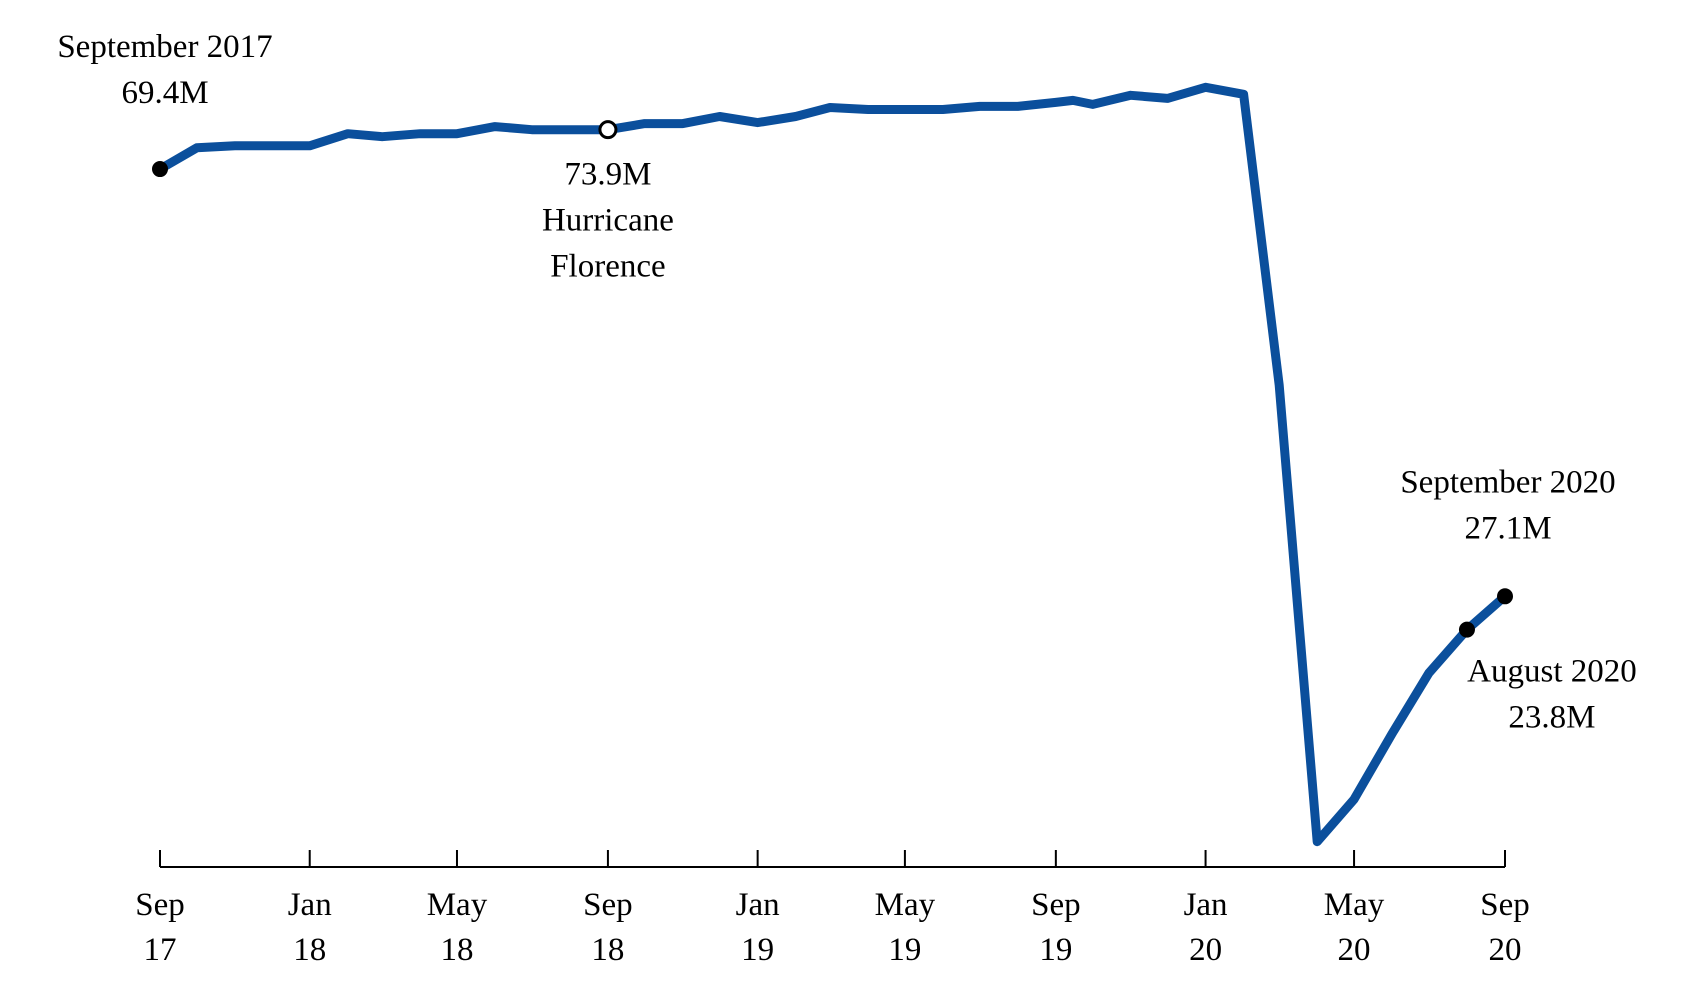 The image size is (1687, 1005). Describe the element at coordinates (1505, 927) in the screenshot. I see `x-tick-label: Sep 20` at that location.